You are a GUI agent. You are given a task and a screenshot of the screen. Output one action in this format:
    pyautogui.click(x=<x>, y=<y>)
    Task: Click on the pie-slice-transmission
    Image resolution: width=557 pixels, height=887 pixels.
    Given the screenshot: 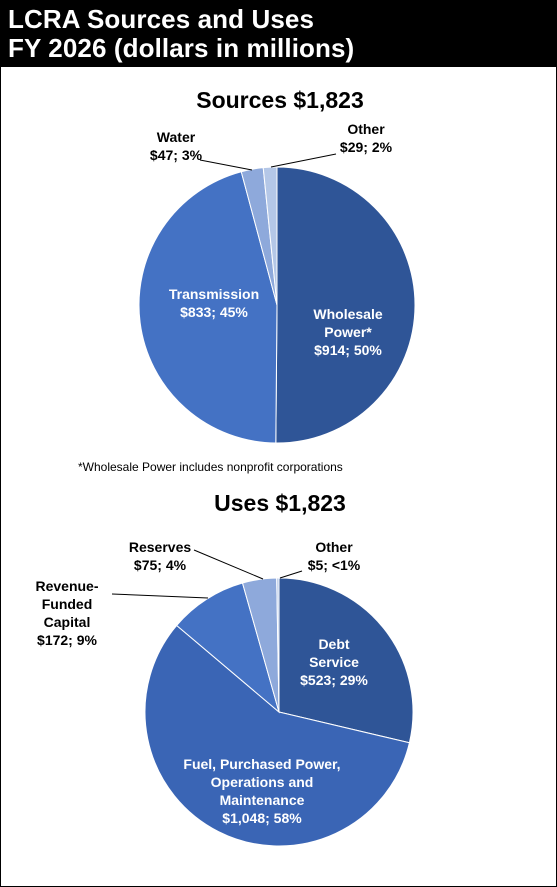 What is the action you would take?
    pyautogui.click(x=208, y=307)
    